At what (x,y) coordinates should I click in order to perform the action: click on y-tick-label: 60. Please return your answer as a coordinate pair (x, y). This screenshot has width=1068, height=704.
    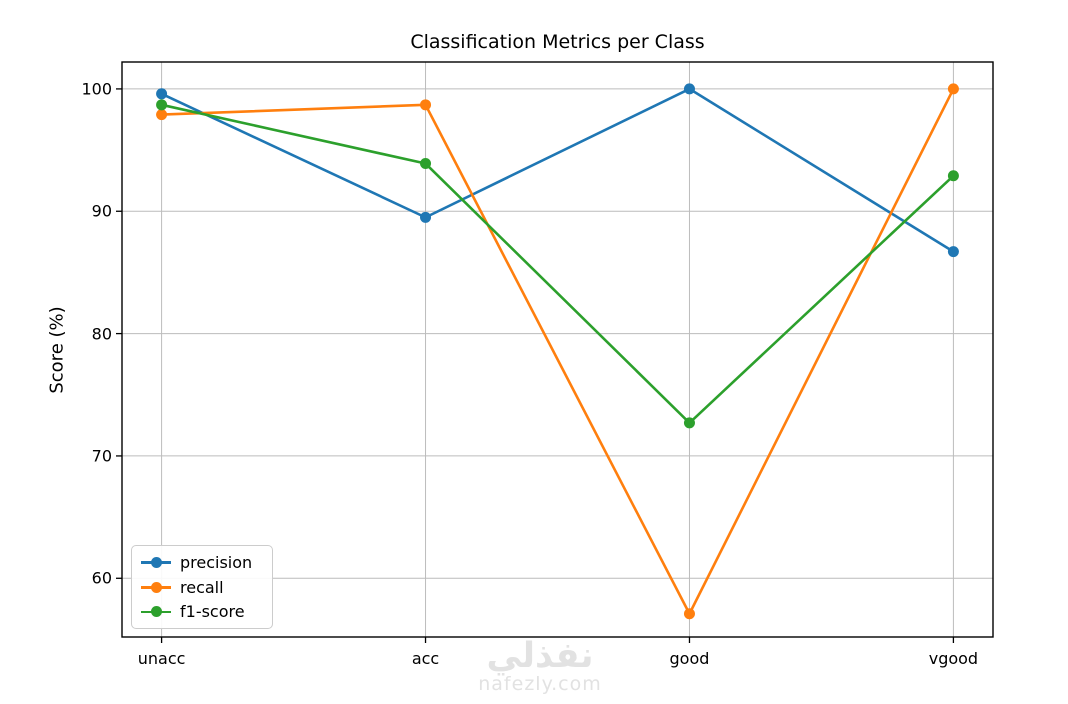
    Looking at the image, I should click on (101, 578).